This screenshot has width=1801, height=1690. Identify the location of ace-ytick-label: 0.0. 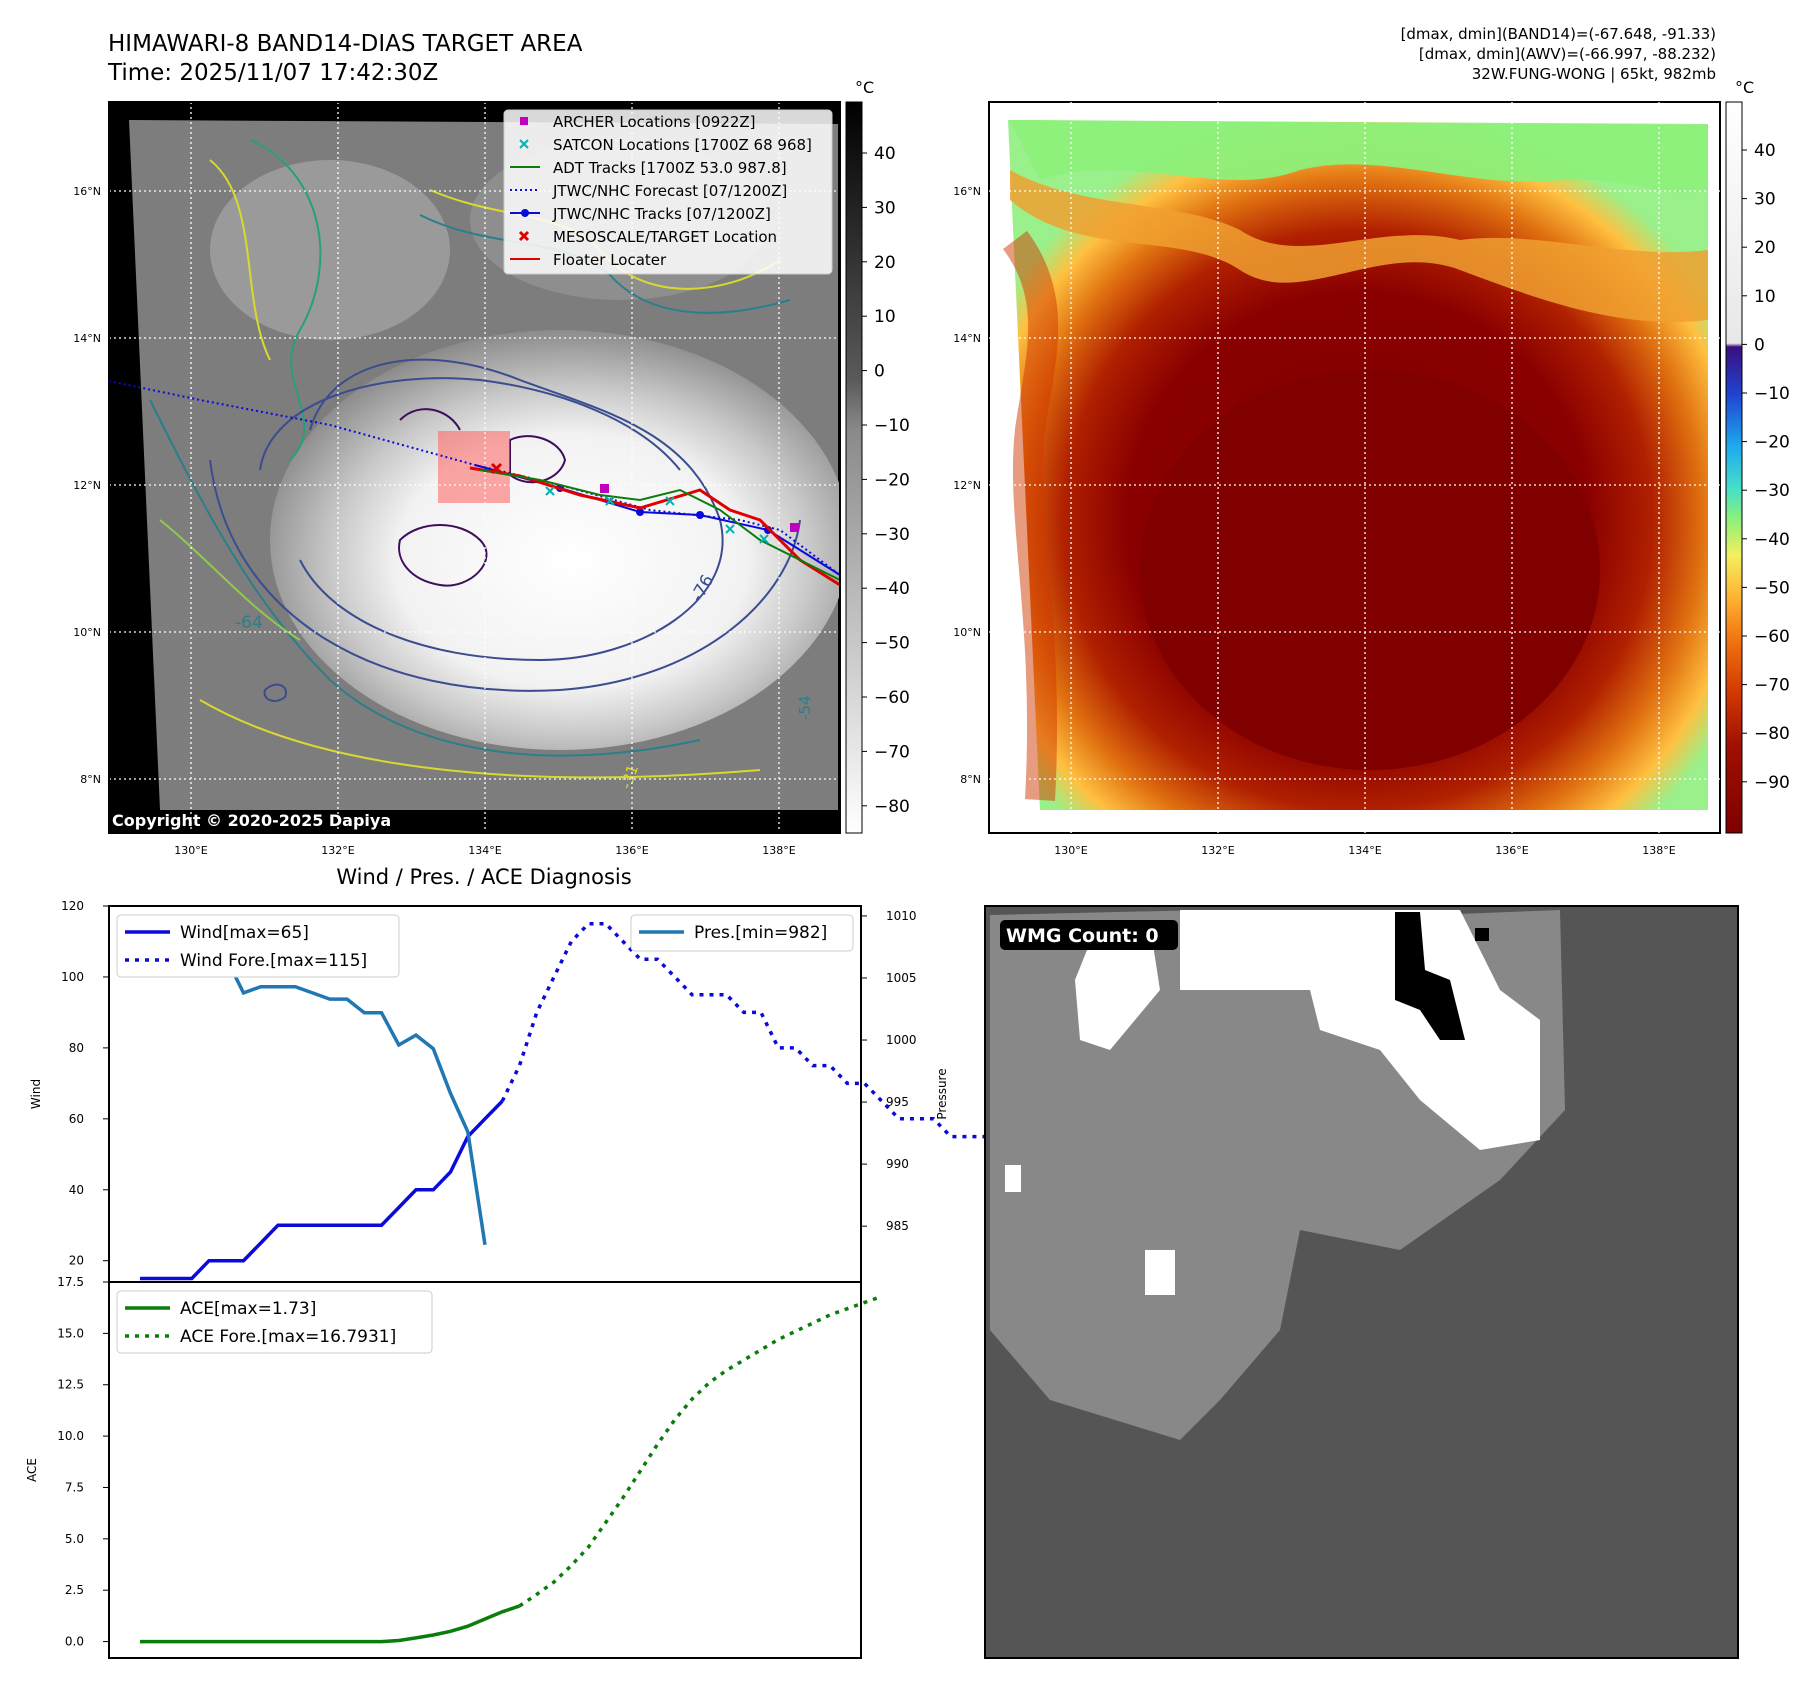
(74, 1642).